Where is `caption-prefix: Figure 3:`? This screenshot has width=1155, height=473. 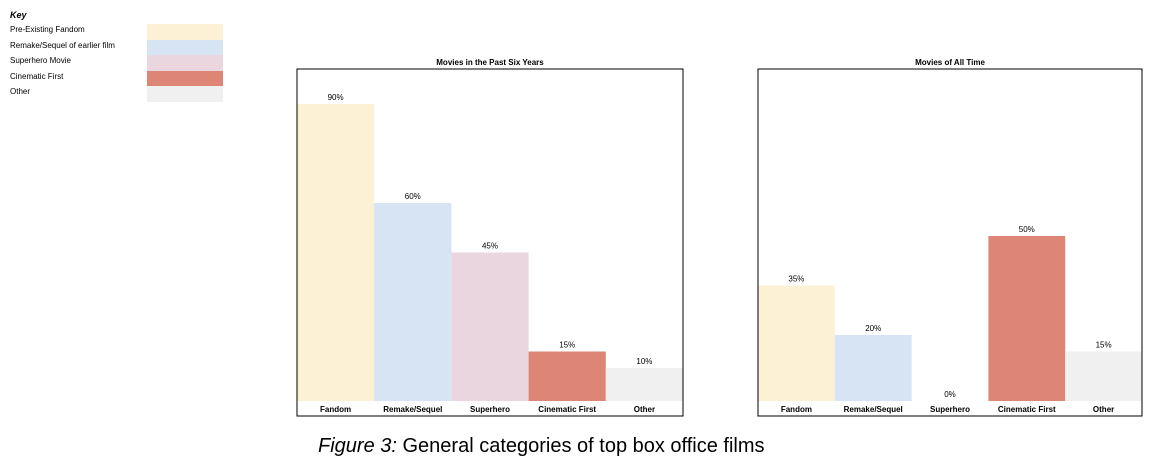
caption-prefix: Figure 3: is located at coordinates (357, 446).